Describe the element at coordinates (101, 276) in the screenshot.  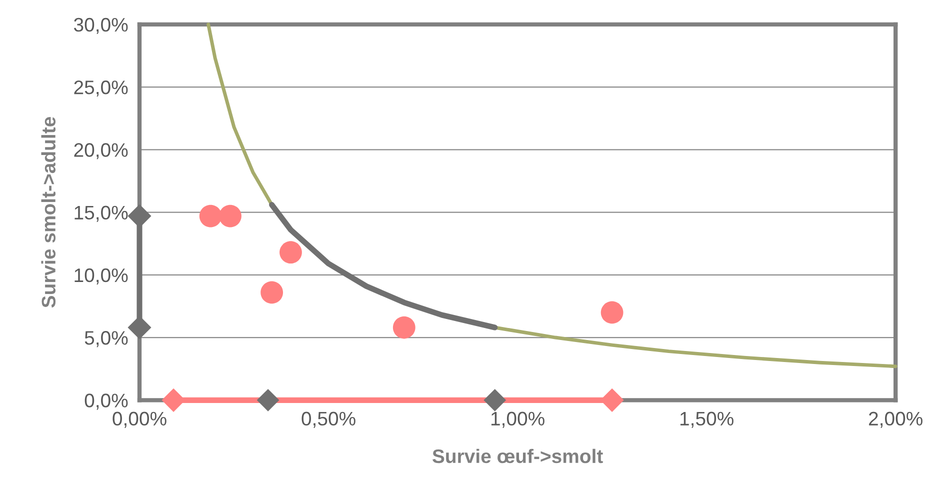
I see `y-tick-label: 10,0%` at that location.